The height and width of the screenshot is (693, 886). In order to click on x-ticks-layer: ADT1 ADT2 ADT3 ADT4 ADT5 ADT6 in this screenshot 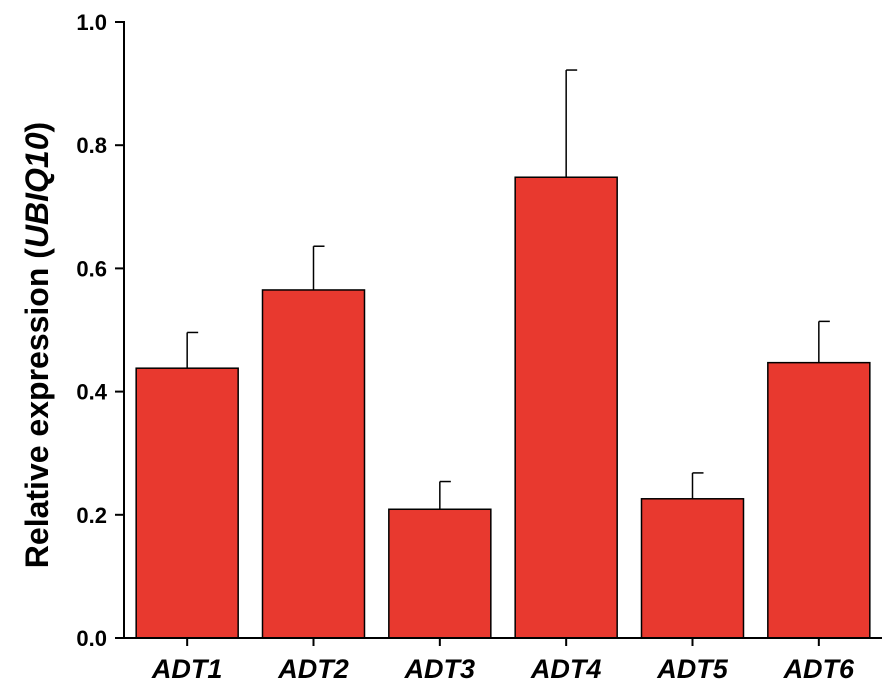, I will do `click(503, 661)`.